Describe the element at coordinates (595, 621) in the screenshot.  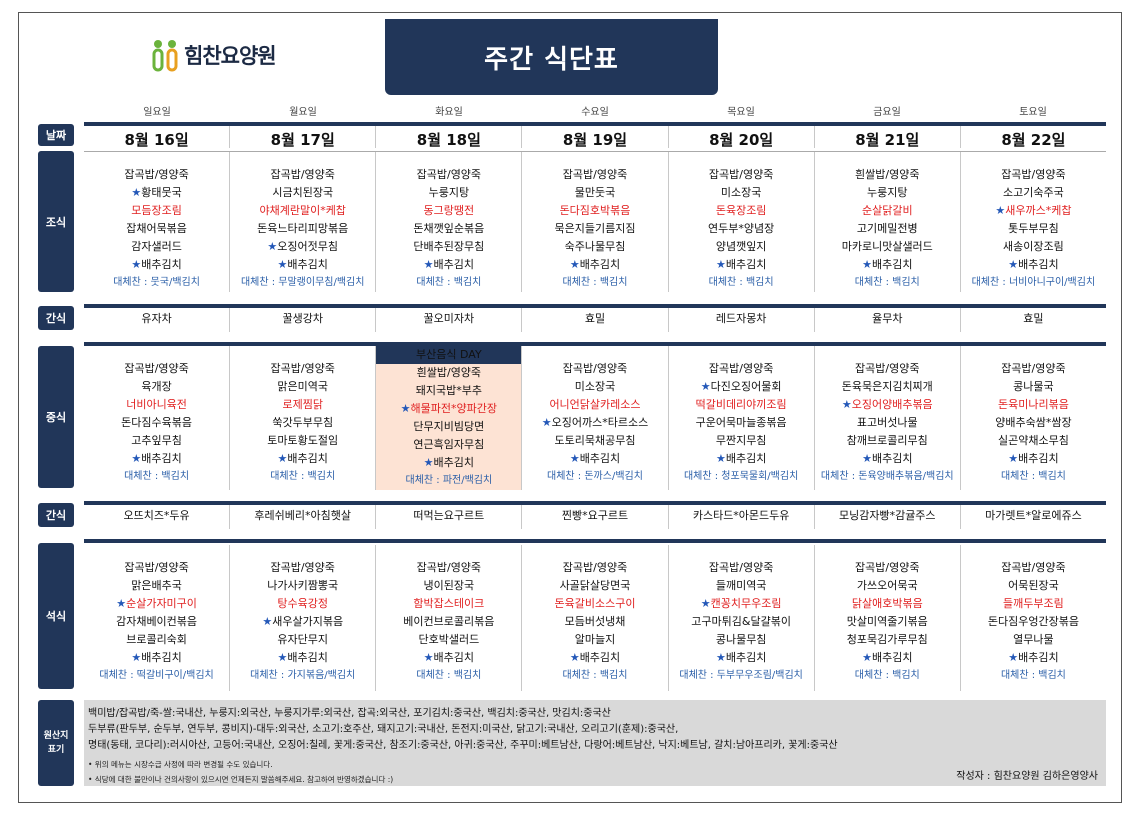
I see `menu-item: 모듬버섯냉채` at that location.